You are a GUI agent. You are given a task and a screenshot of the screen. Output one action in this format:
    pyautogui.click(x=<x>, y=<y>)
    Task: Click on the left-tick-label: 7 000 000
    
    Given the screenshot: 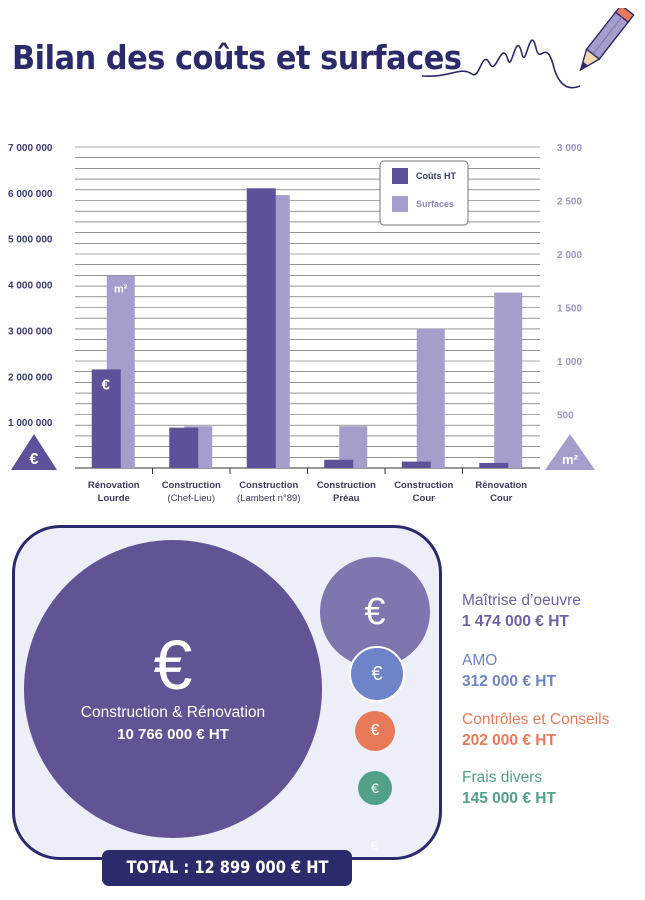 What is the action you would take?
    pyautogui.click(x=30, y=148)
    